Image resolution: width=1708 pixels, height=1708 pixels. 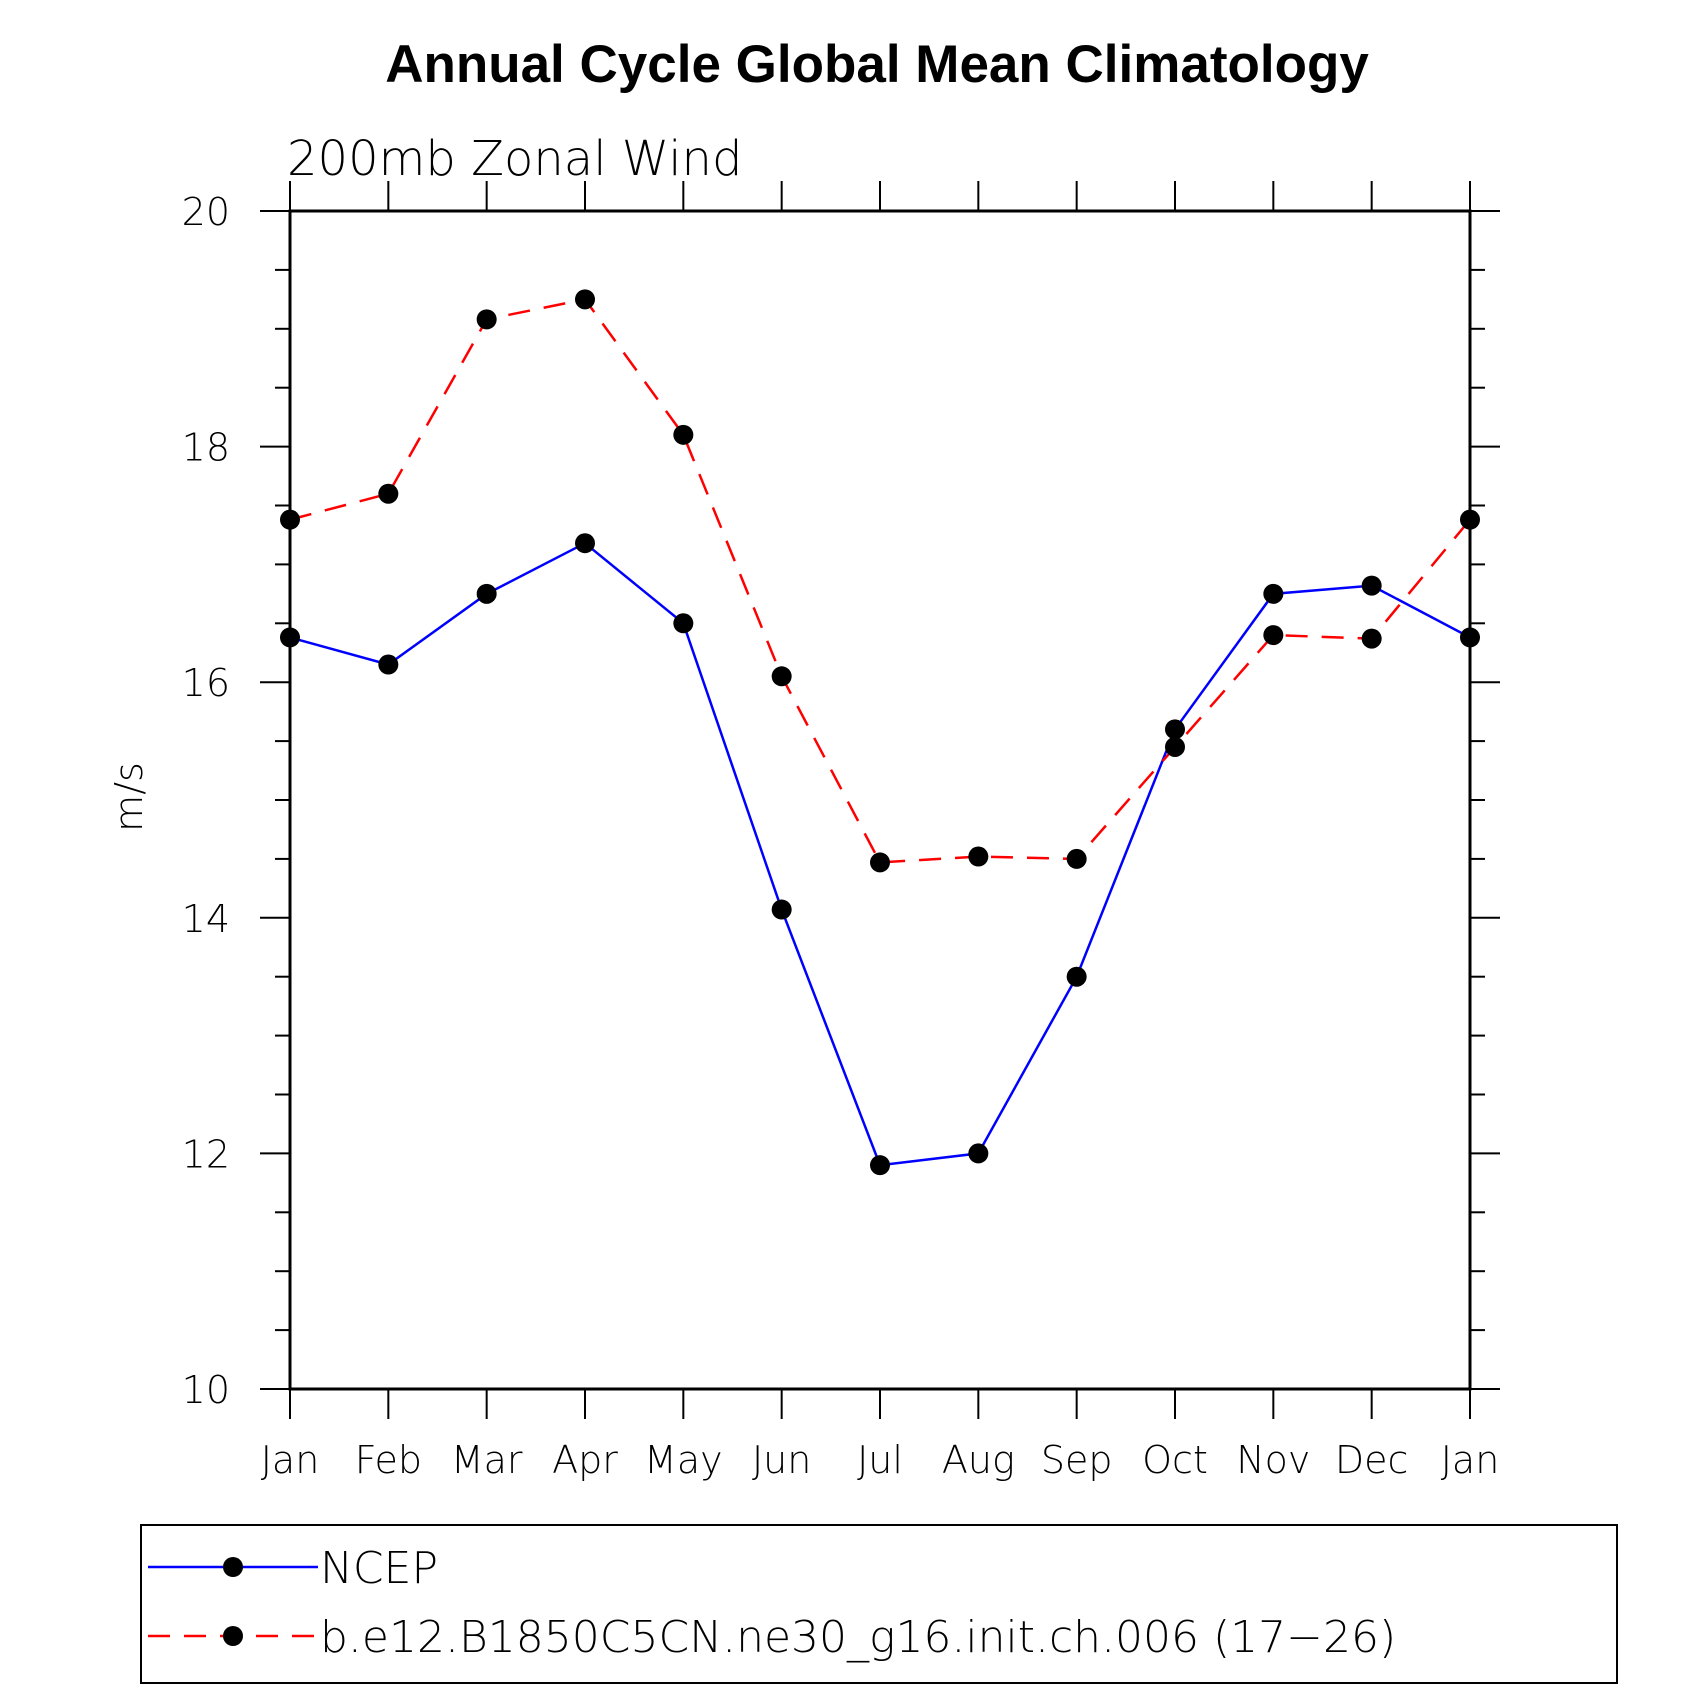 I want to click on y-axis-label: m/s, so click(x=129, y=797).